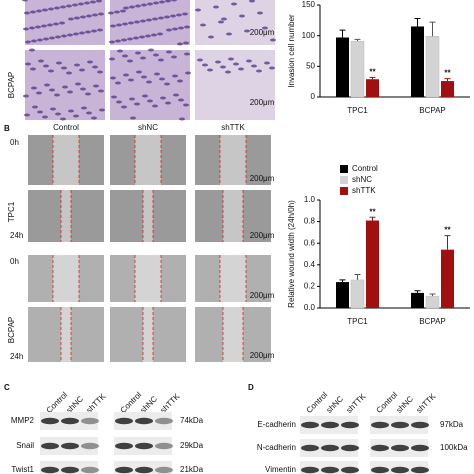 This screenshot has width=474, height=474. I want to click on legend-label: shNC, so click(362, 179).